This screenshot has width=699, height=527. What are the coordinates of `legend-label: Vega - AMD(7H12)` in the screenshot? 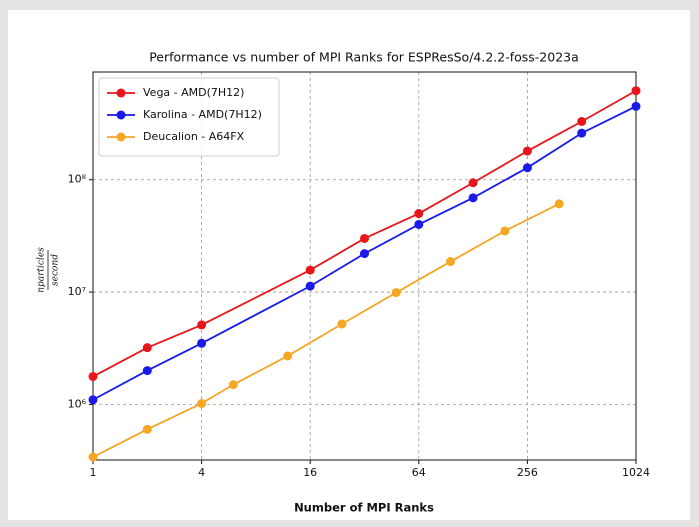 It's located at (193, 92).